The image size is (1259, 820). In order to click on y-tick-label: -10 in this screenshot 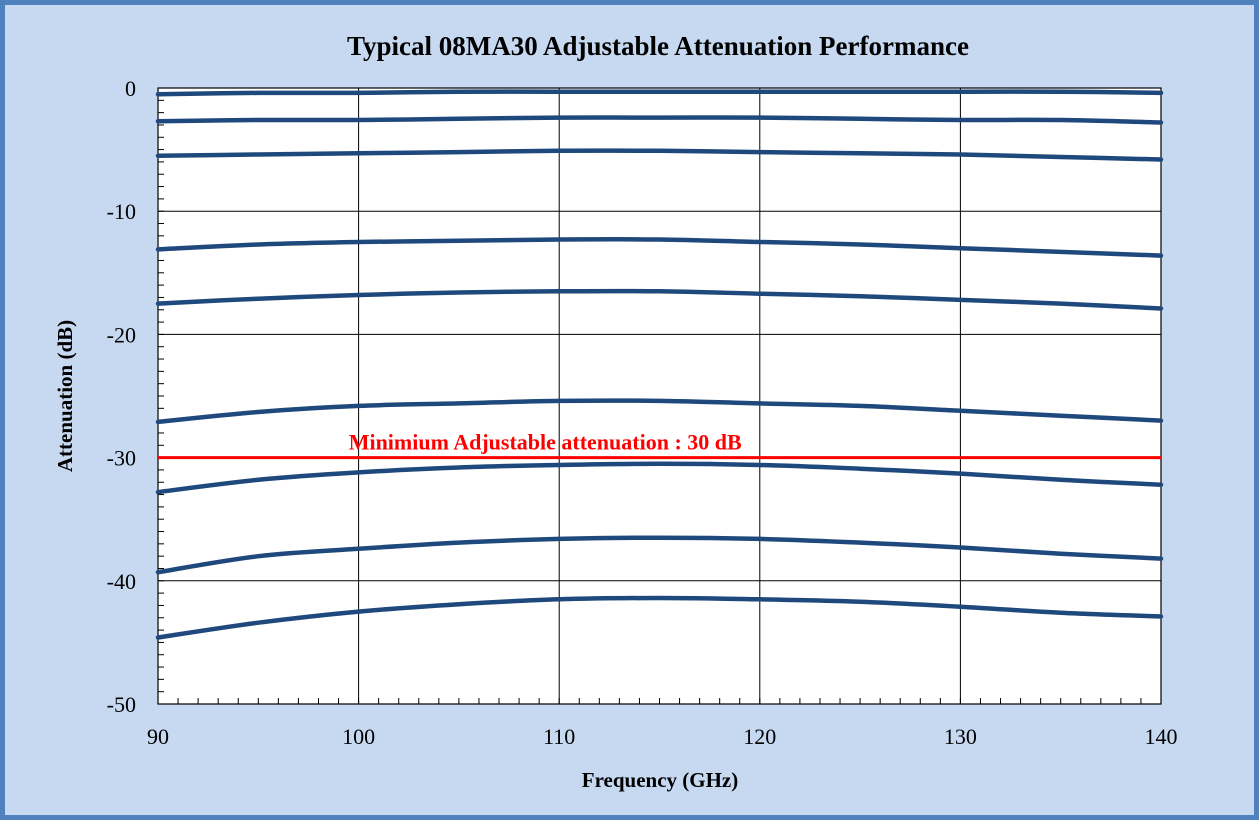, I will do `click(121, 211)`.